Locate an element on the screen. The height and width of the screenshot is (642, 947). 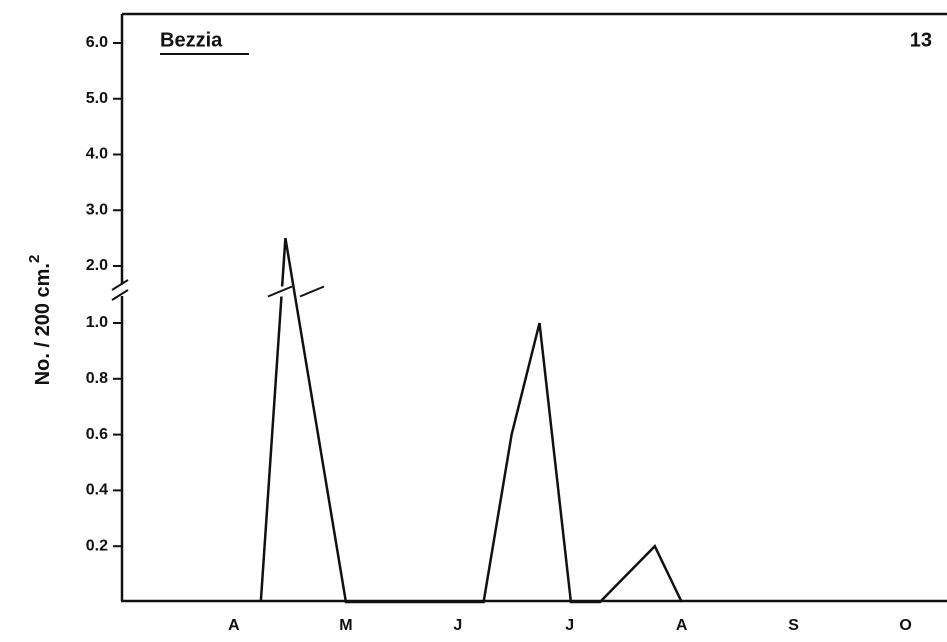
y-tick-label: 5.0 is located at coordinates (97, 98).